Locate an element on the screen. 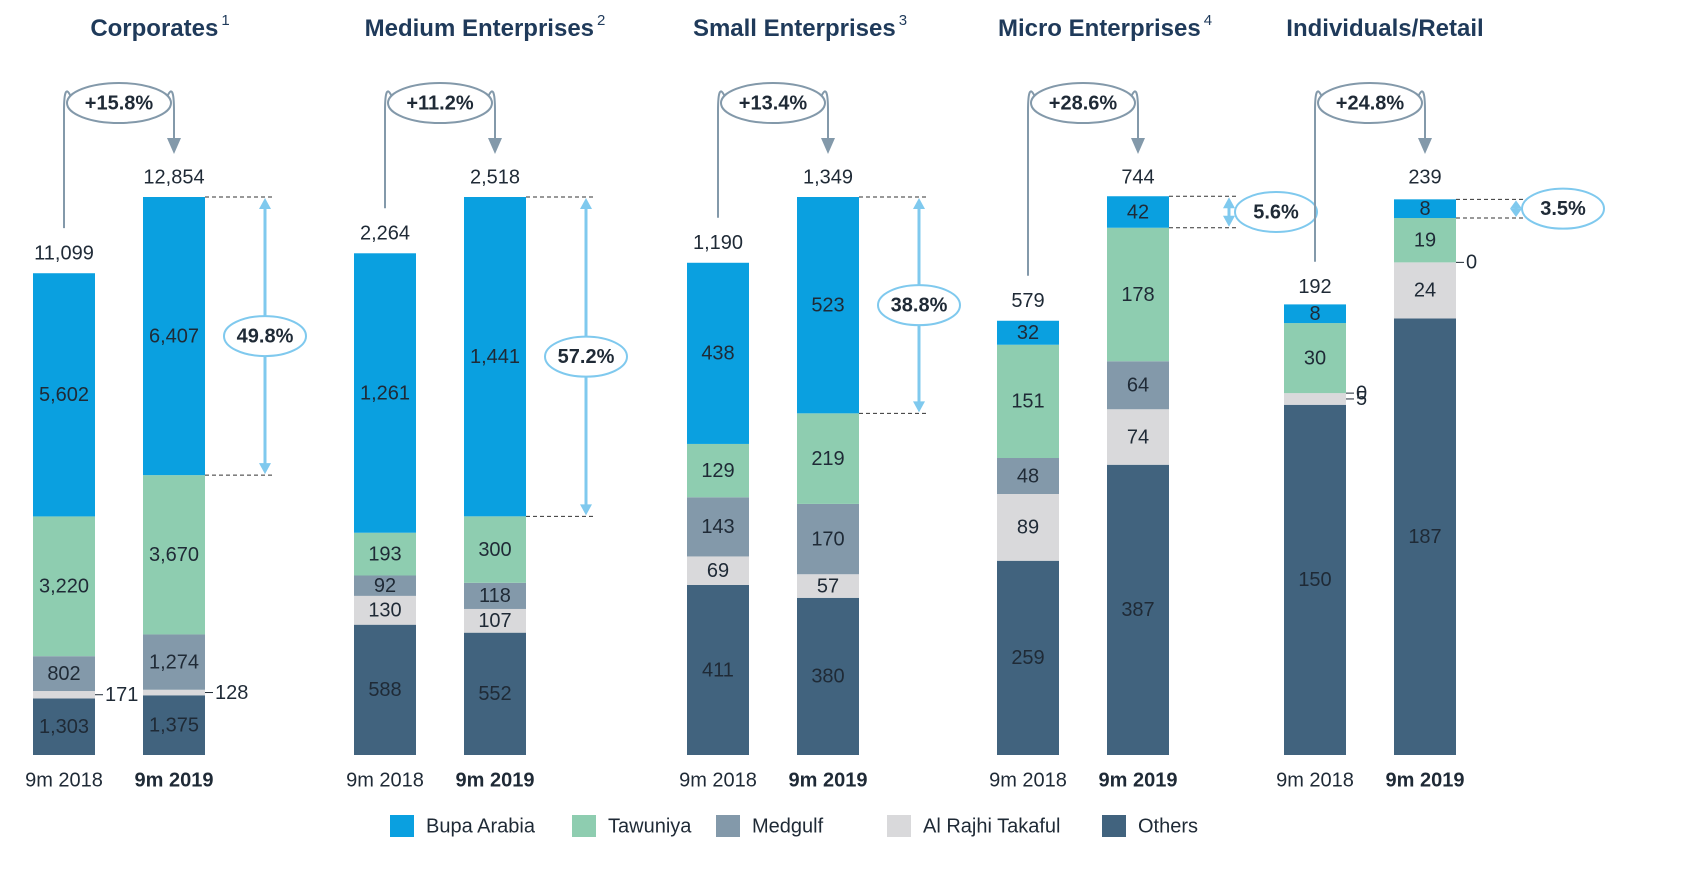 This screenshot has height=896, width=1683. value-label: 130 is located at coordinates (384, 611).